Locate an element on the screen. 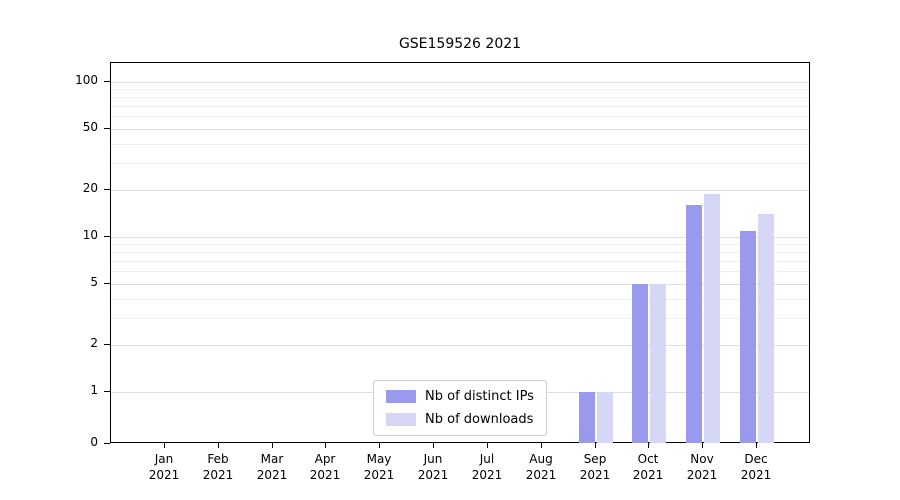 Image resolution: width=900 pixels, height=500 pixels. legend-item-downloads: Nb of downloads is located at coordinates (460, 419).